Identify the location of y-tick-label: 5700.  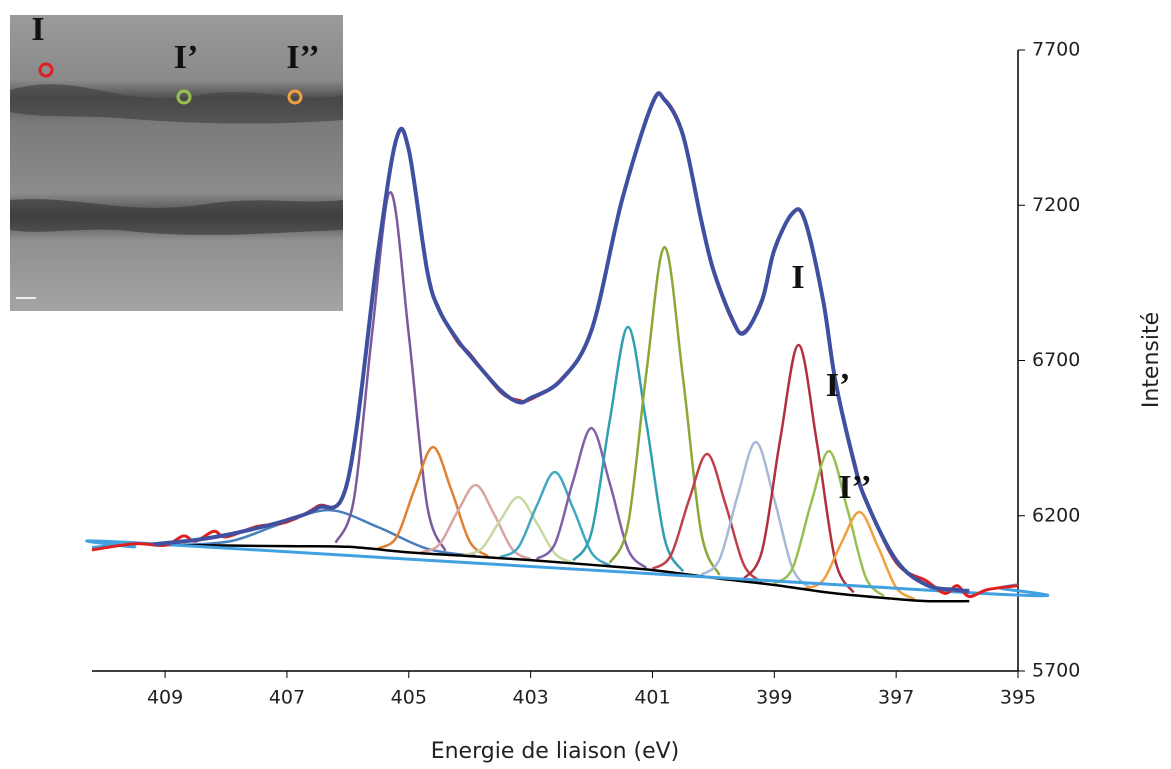
(1056, 671).